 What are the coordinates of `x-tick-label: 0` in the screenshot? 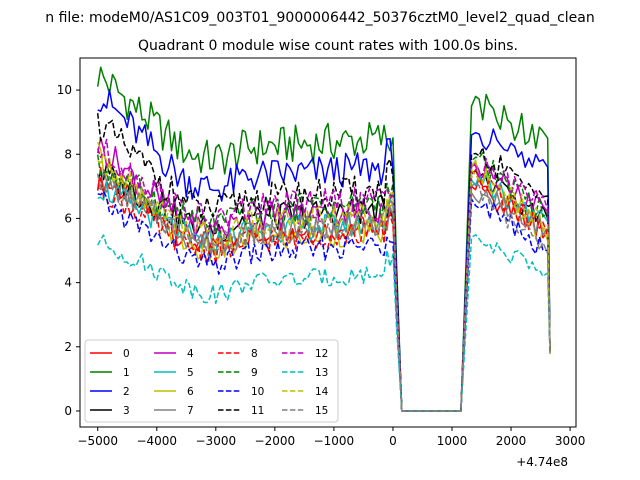 It's located at (393, 441).